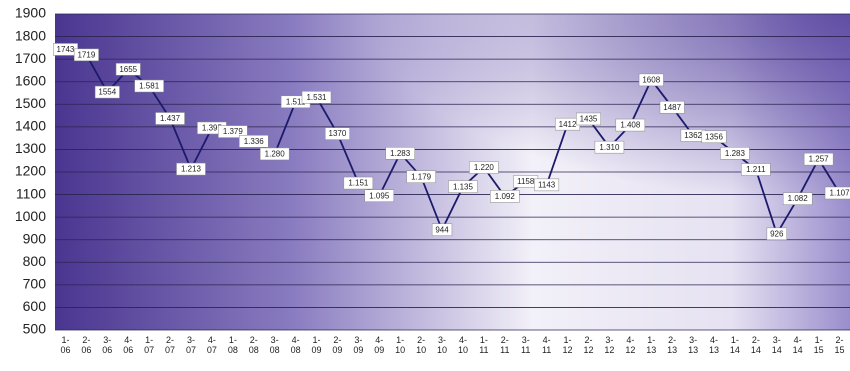  Describe the element at coordinates (295, 345) in the screenshot. I see `x-tick-label: 4- 08` at that location.